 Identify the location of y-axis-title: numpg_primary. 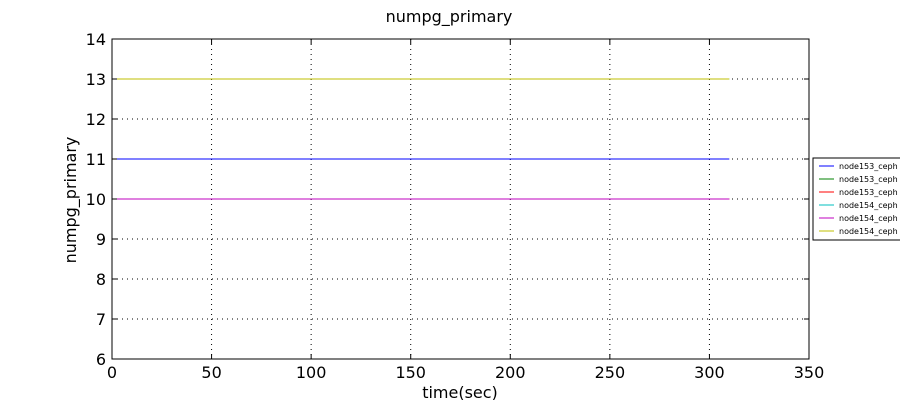
(71, 200).